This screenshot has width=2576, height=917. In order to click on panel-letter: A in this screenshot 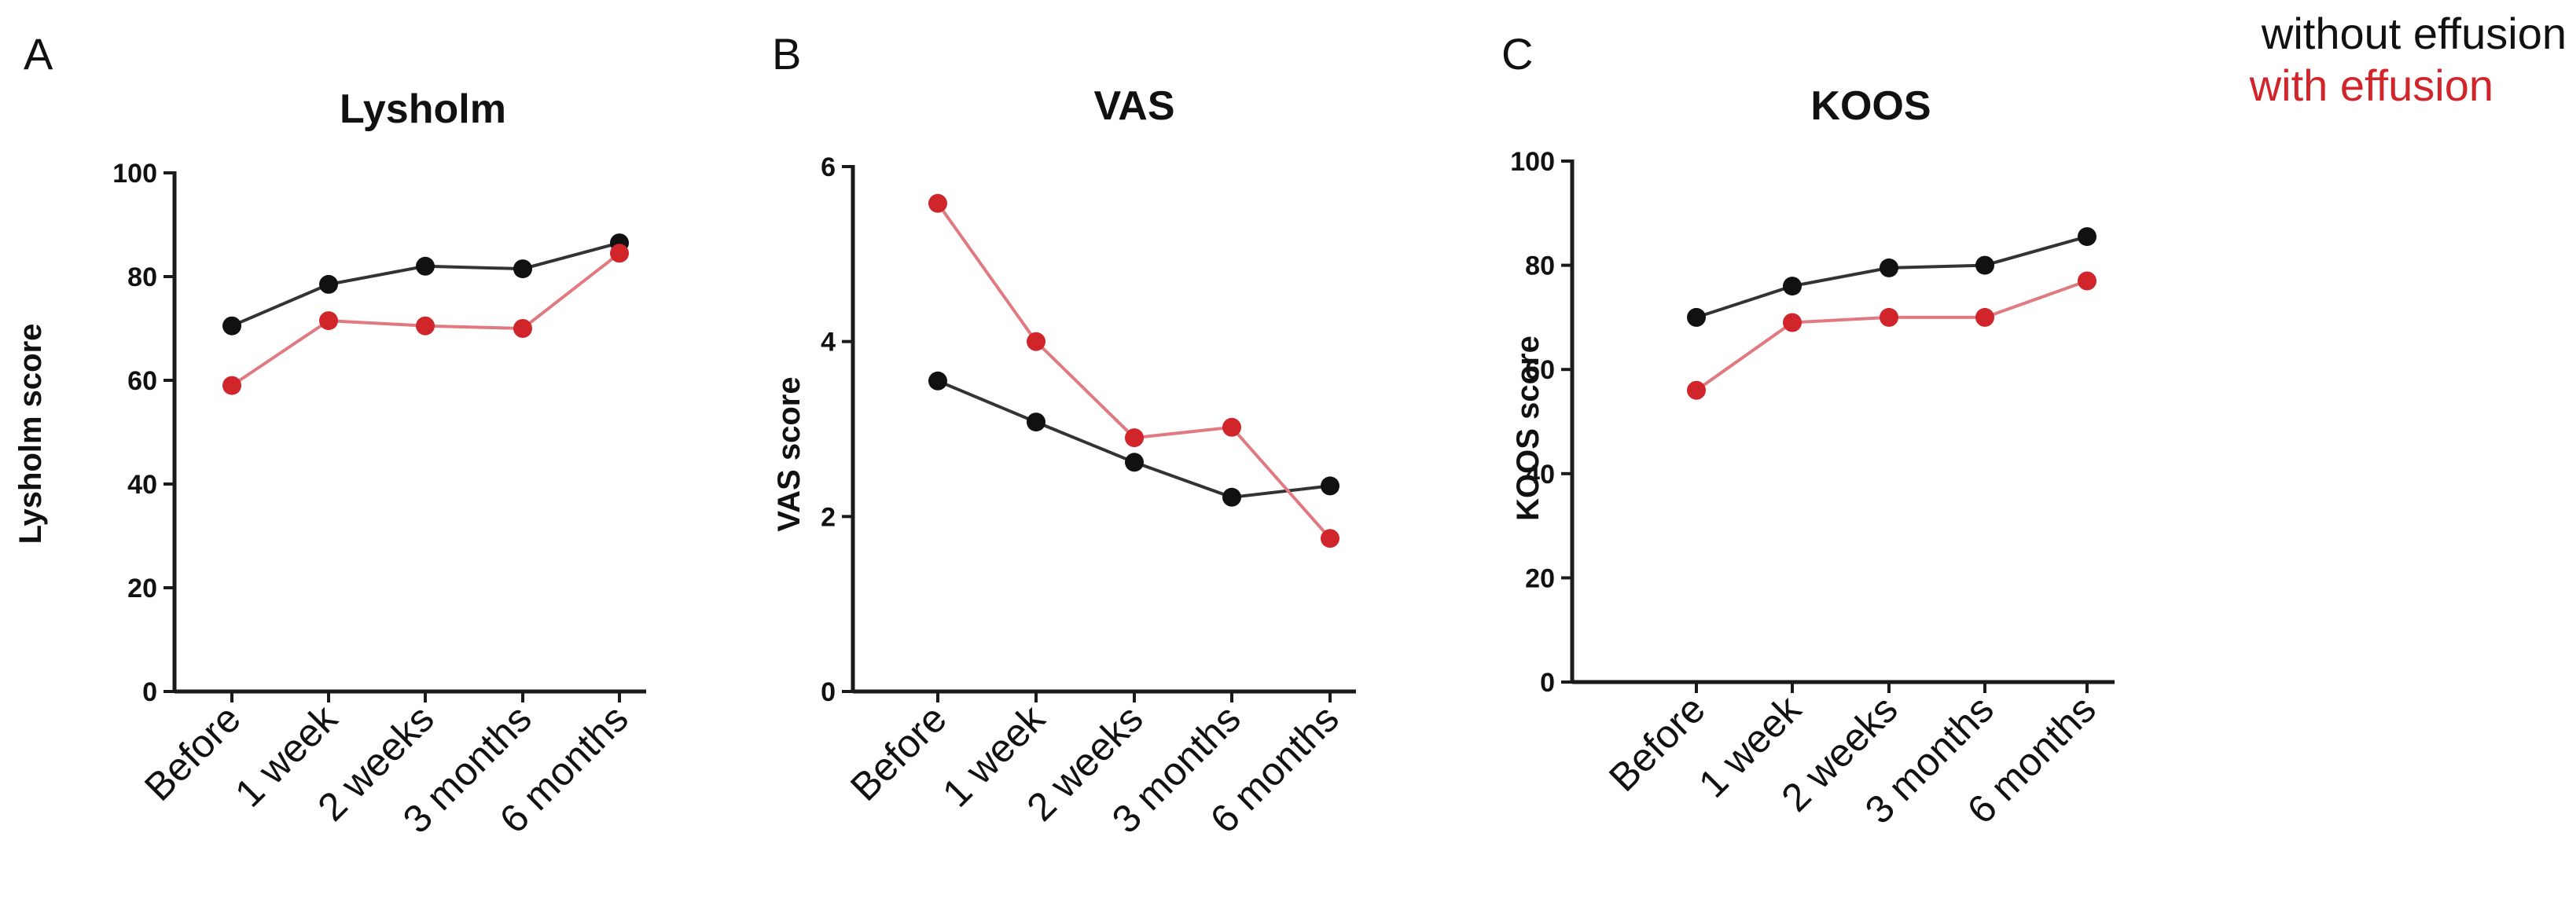, I will do `click(38, 54)`.